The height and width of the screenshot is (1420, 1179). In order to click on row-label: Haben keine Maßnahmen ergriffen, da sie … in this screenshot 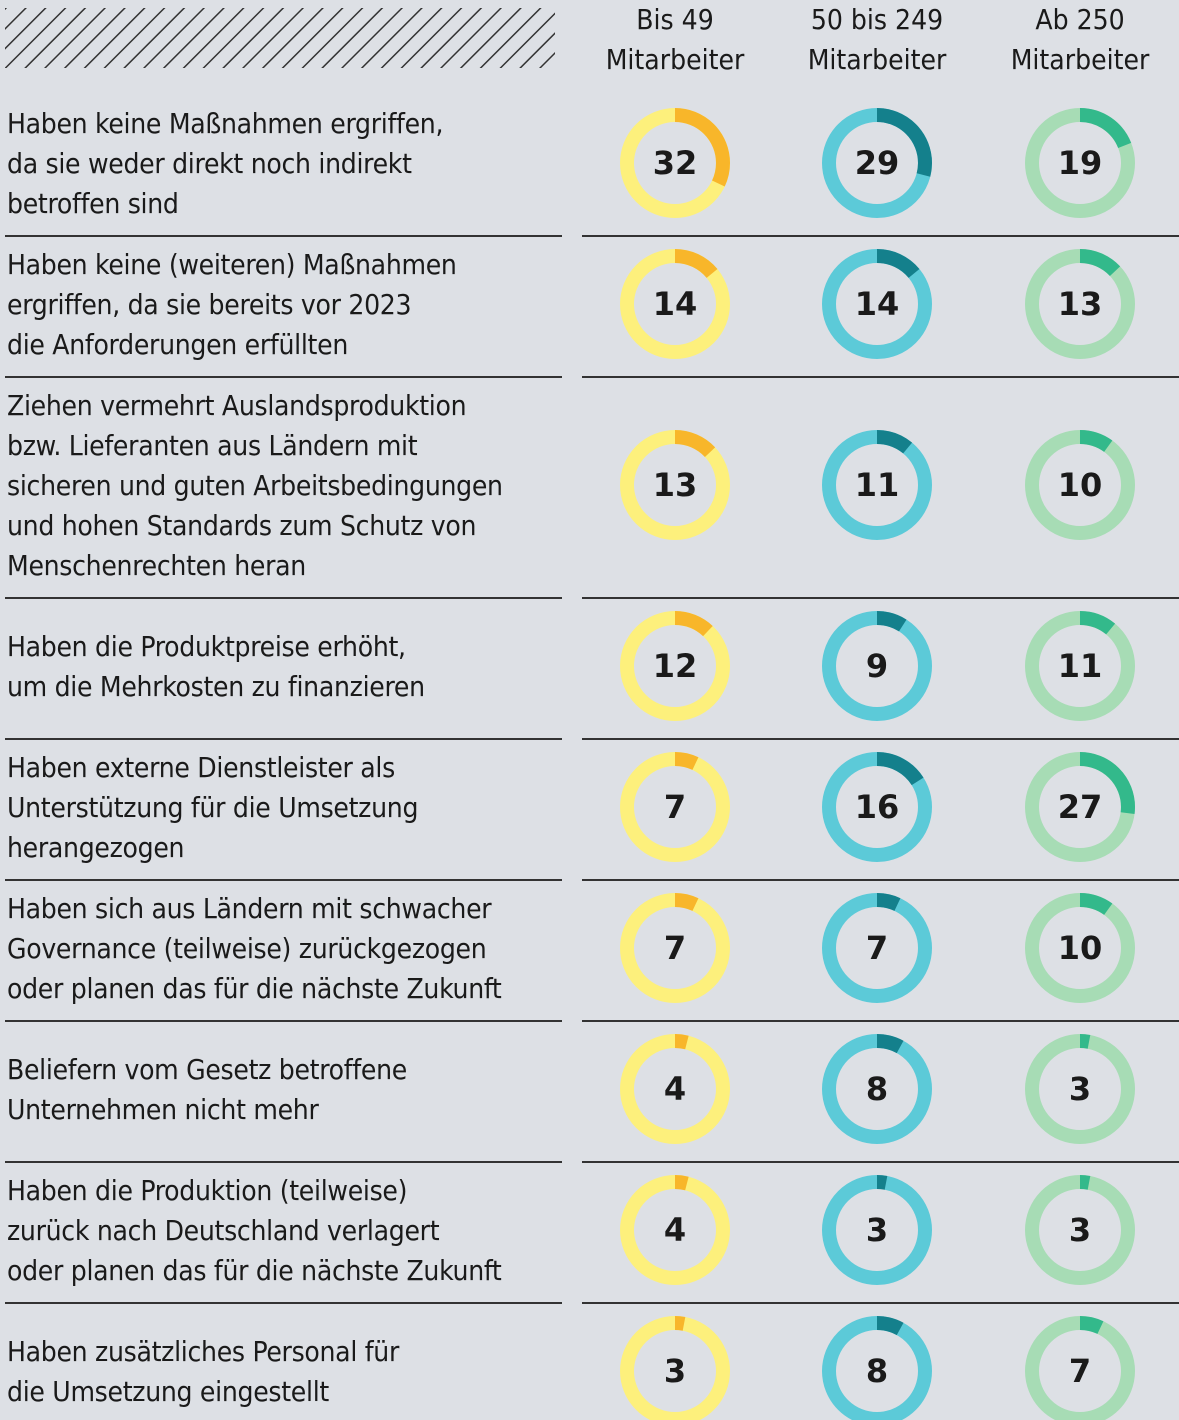, I will do `click(225, 163)`.